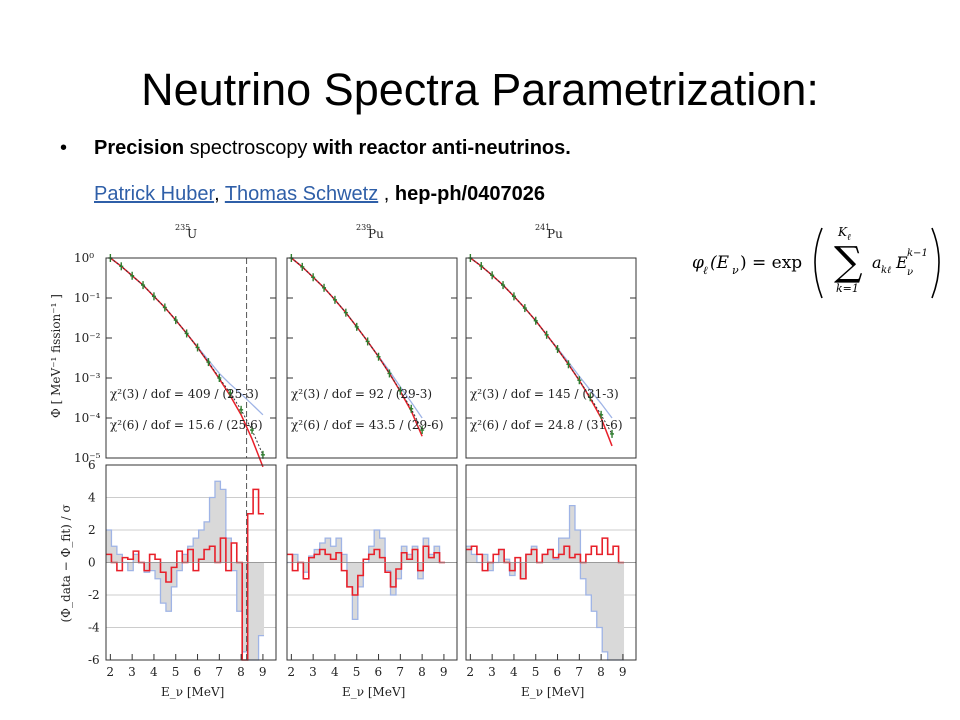 This screenshot has width=960, height=720. I want to click on formula-sum-upper: K, so click(842, 232).